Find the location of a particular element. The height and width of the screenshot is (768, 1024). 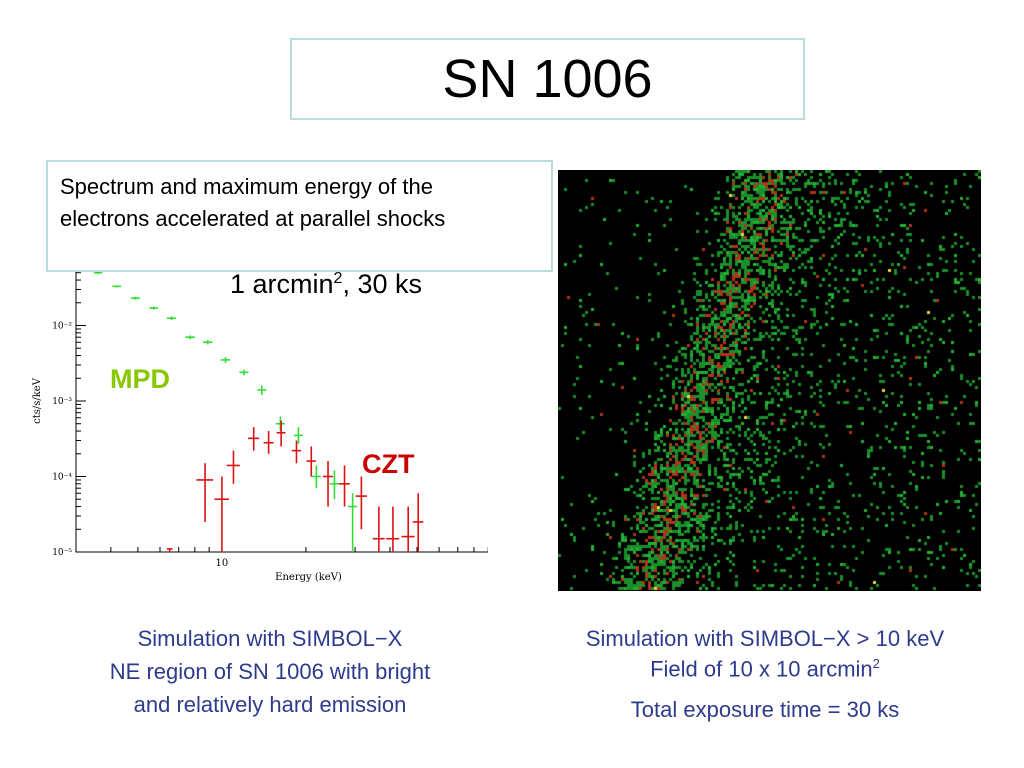

exposure-label-sup: 2 is located at coordinates (338, 278).